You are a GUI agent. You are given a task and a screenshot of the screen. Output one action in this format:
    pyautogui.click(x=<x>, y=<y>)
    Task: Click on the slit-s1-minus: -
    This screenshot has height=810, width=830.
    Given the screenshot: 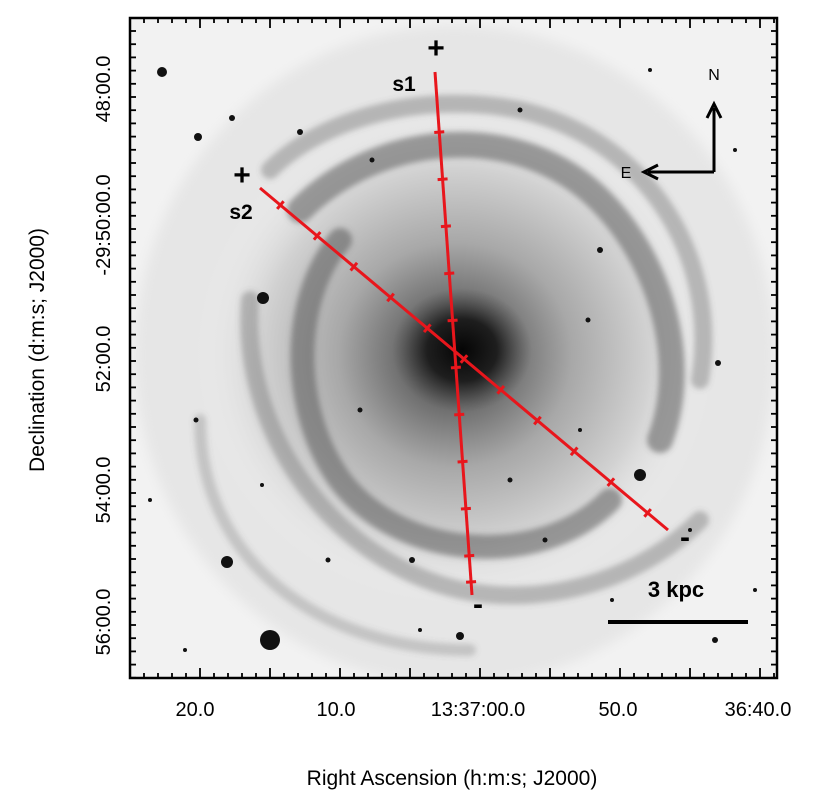 What is the action you would take?
    pyautogui.click(x=478, y=604)
    